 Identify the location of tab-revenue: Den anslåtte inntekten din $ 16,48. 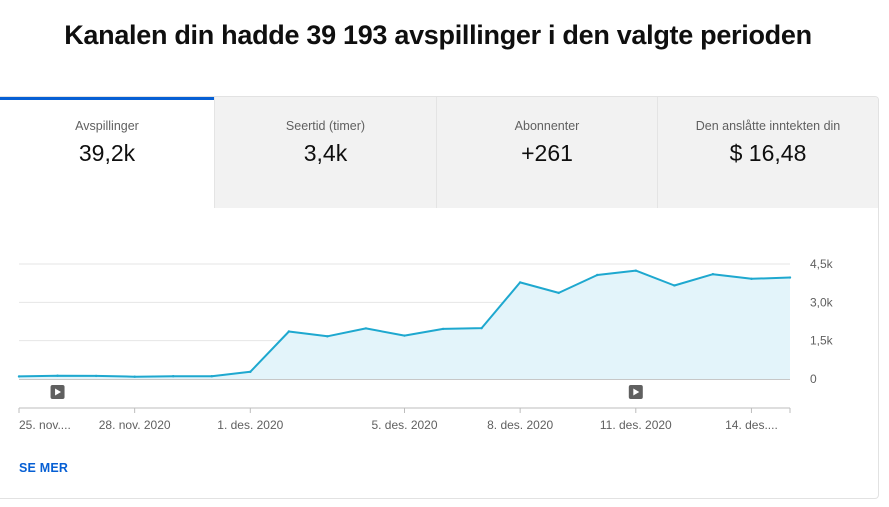
(768, 152).